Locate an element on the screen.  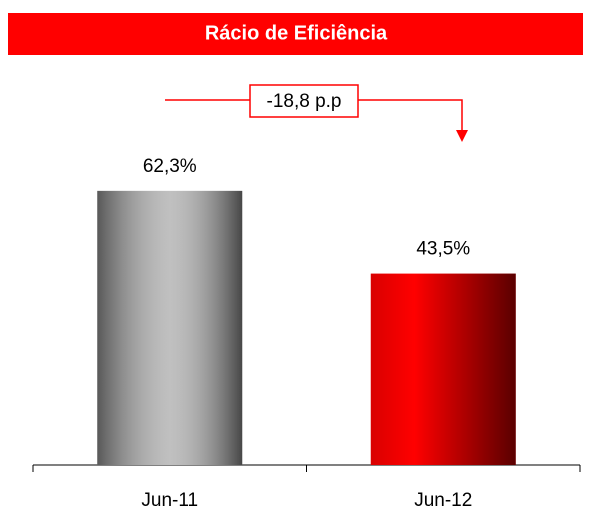
x-tick-label: Jun-12 is located at coordinates (443, 500).